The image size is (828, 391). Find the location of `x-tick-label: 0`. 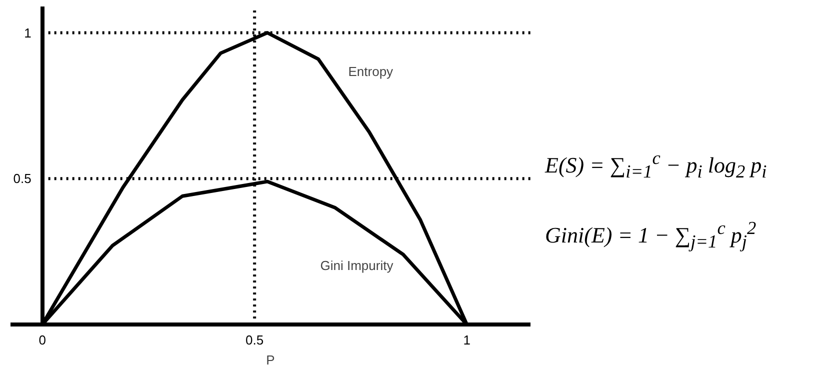

x-tick-label: 0 is located at coordinates (42, 340).